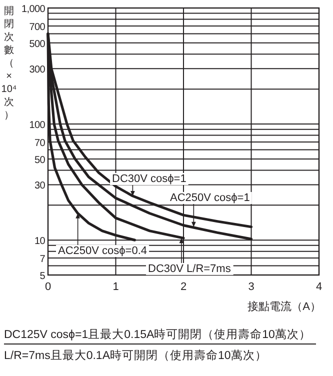  I want to click on y-tick-label: 50, so click(40, 160).